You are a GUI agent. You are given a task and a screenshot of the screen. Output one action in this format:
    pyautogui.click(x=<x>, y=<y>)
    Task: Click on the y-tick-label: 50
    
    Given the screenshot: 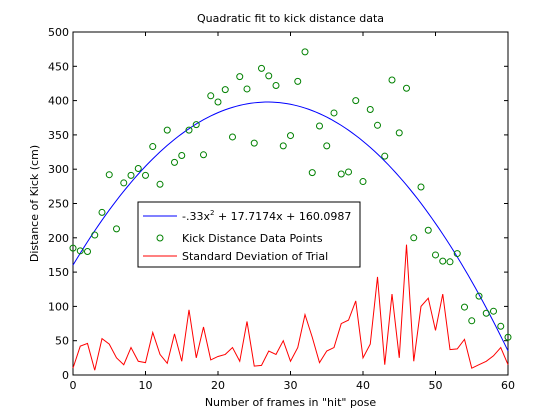 What is the action you would take?
    pyautogui.click(x=62, y=341)
    